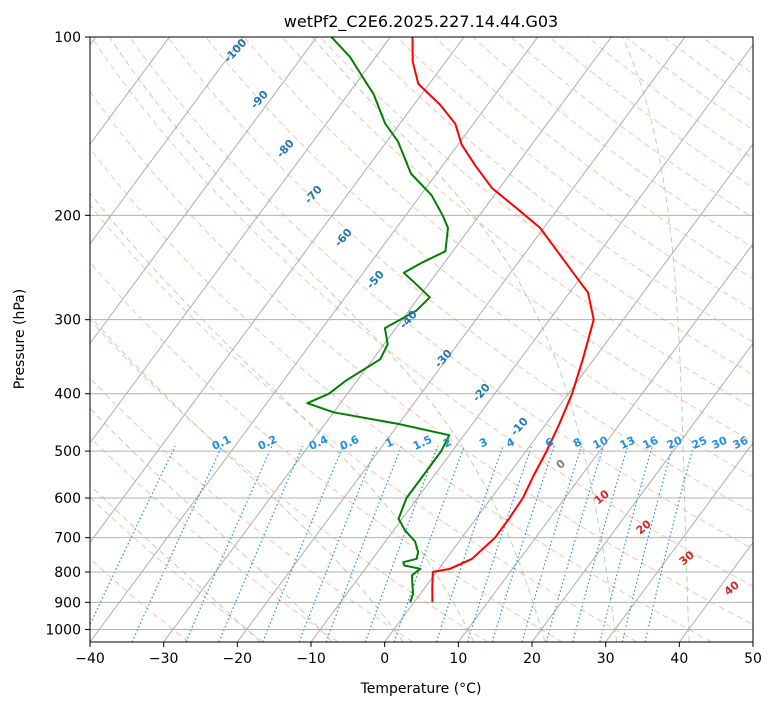 This screenshot has height=708, width=775. Describe the element at coordinates (67, 603) in the screenshot. I see `y-tick-label: 900` at that location.